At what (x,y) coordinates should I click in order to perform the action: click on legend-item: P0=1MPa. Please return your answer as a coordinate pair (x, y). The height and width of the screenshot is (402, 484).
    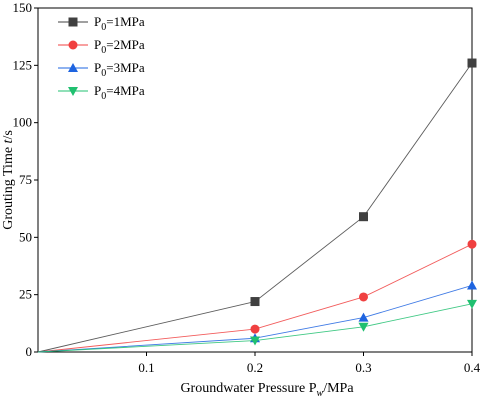
    Looking at the image, I should click on (101, 23).